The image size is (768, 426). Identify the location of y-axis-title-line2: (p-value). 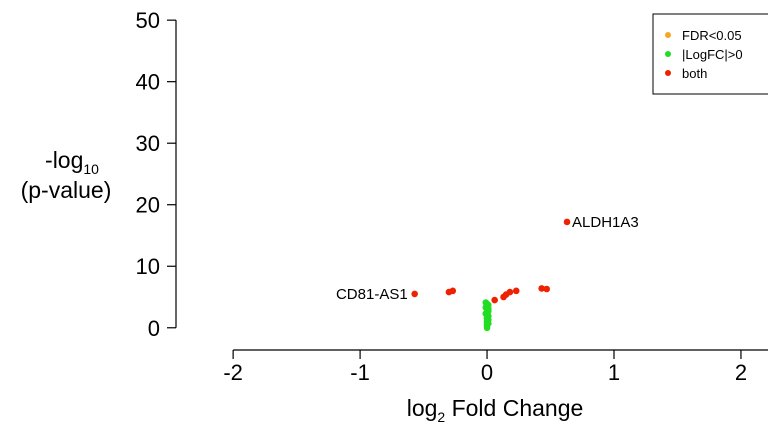
(66, 190).